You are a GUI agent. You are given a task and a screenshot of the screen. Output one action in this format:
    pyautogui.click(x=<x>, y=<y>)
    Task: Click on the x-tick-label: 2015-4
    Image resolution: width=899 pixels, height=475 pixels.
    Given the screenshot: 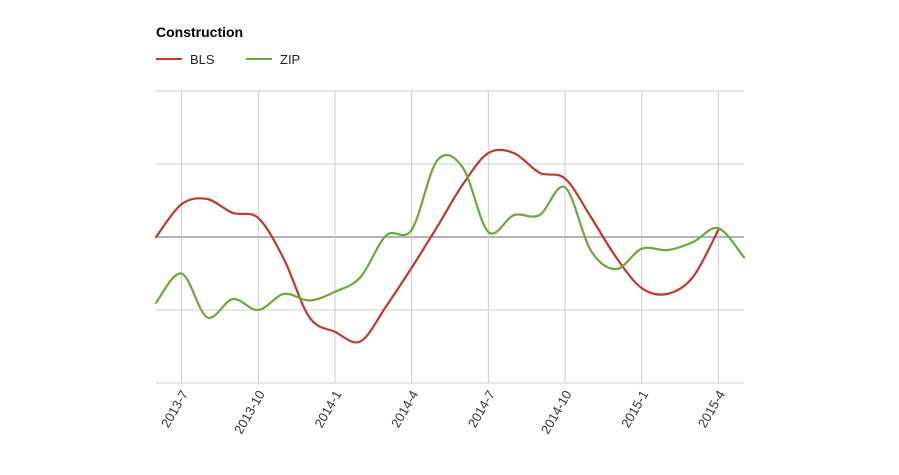 What is the action you would take?
    pyautogui.click(x=711, y=409)
    